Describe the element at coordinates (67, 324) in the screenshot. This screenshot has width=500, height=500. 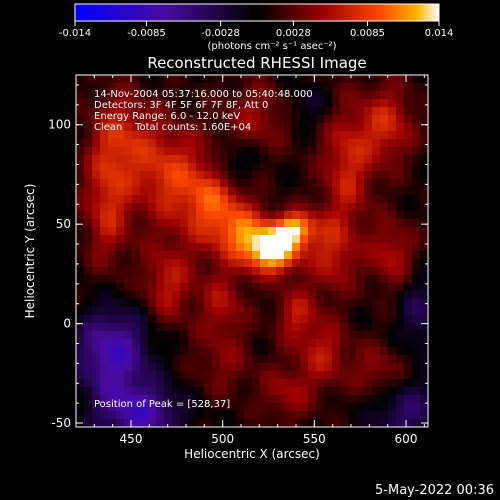
I see `y-tick-label: 0` at that location.